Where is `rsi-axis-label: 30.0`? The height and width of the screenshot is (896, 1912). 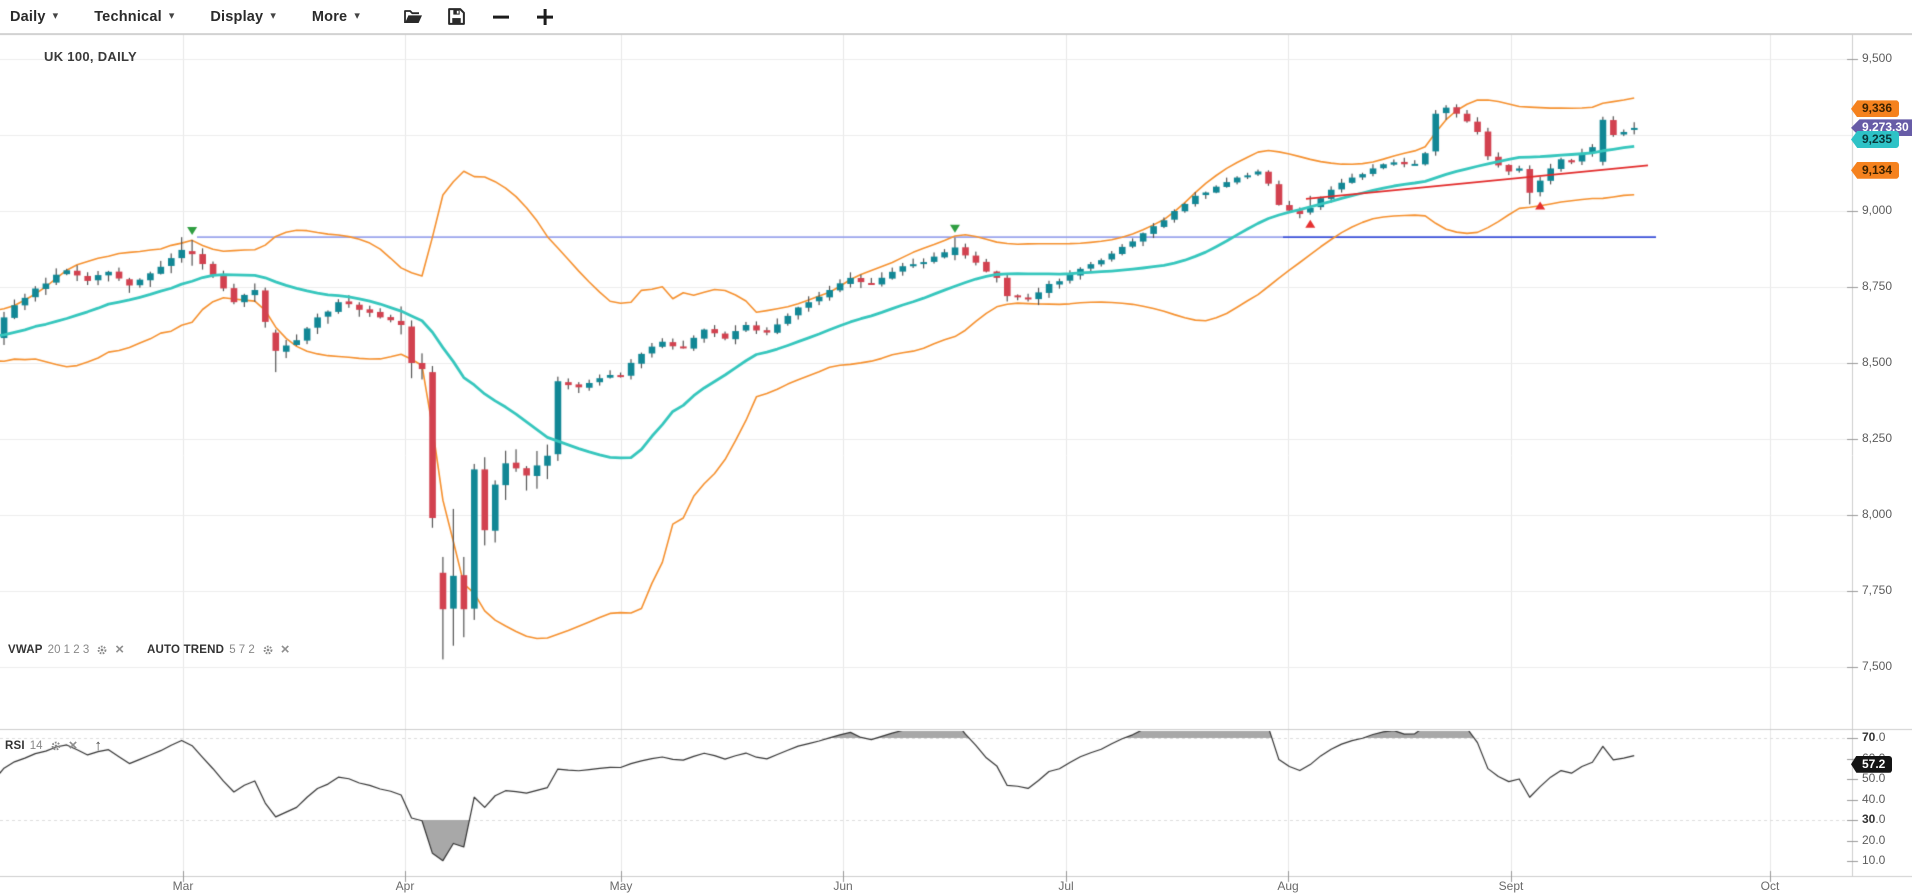 rsi-axis-label: 30.0 is located at coordinates (1874, 819).